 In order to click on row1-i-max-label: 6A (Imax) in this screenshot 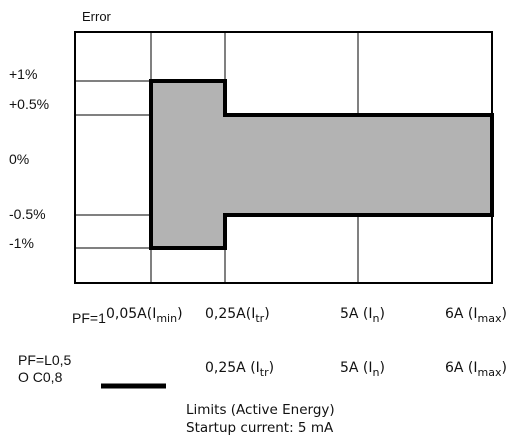, I will do `click(476, 315)`.